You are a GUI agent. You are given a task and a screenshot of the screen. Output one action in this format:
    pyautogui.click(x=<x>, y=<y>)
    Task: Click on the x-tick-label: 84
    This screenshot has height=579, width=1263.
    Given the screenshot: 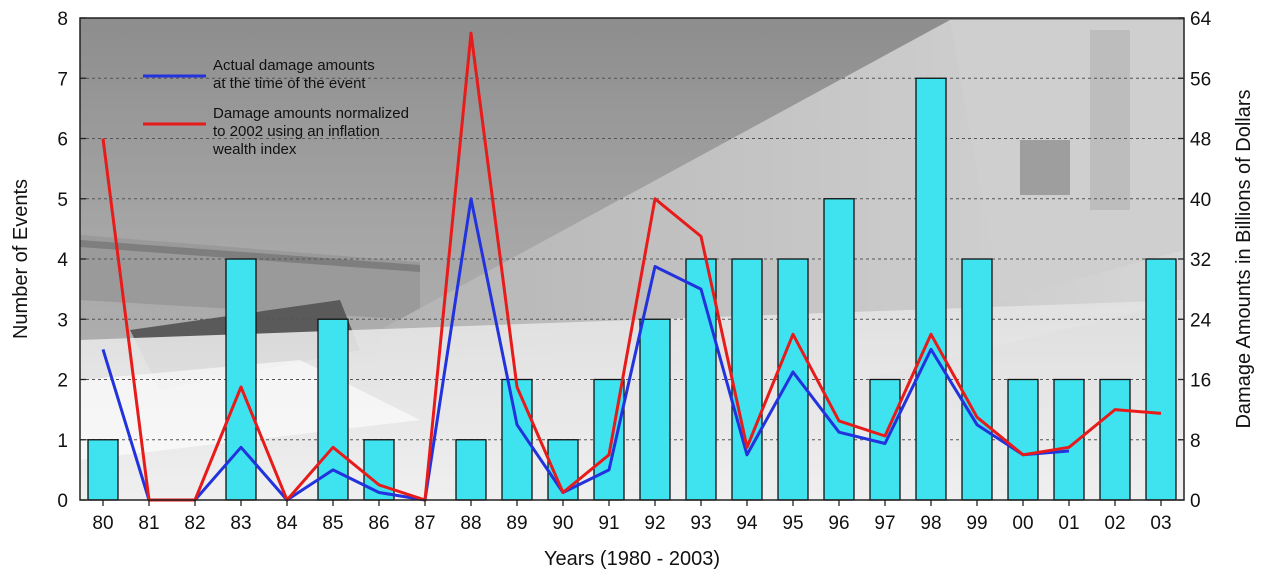 What is the action you would take?
    pyautogui.click(x=287, y=523)
    